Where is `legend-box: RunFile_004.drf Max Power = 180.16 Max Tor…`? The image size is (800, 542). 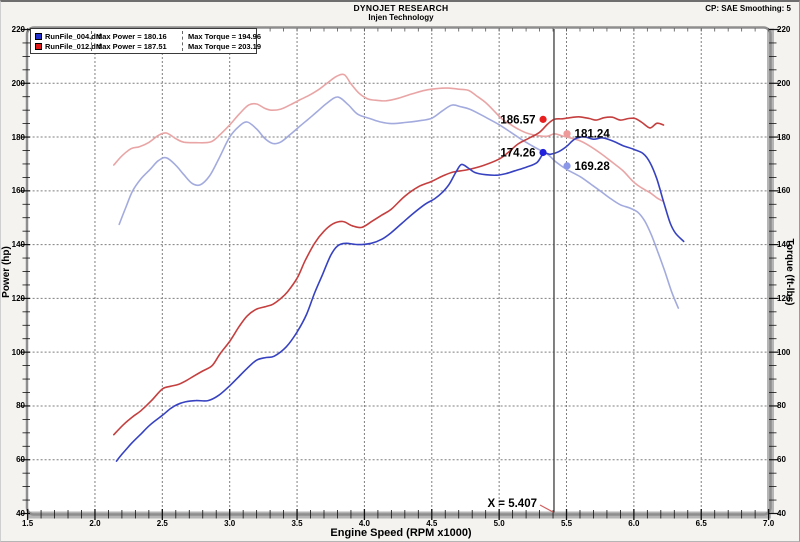 legend-box: RunFile_004.drf Max Power = 180.16 Max Tor… is located at coordinates (145, 41).